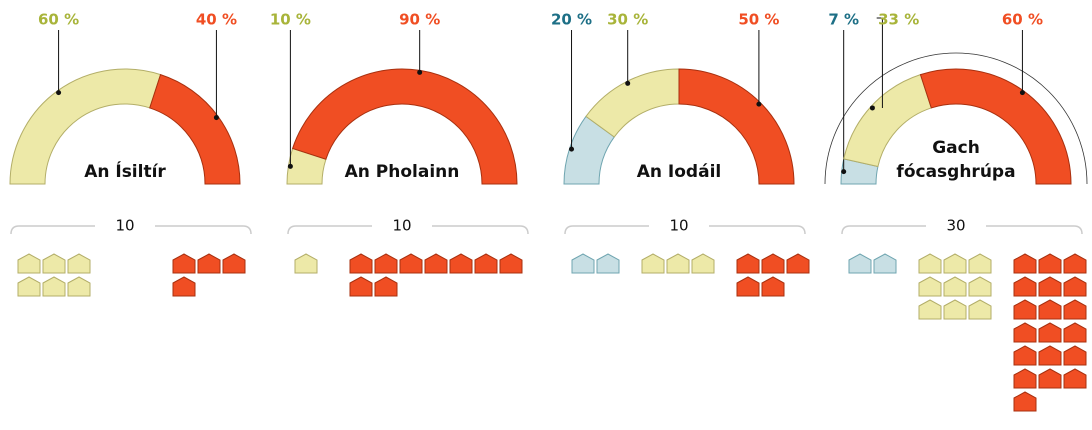 This screenshot has width=1092, height=430. I want to click on panel-title: Gach fócasghrúpa, so click(956, 160).